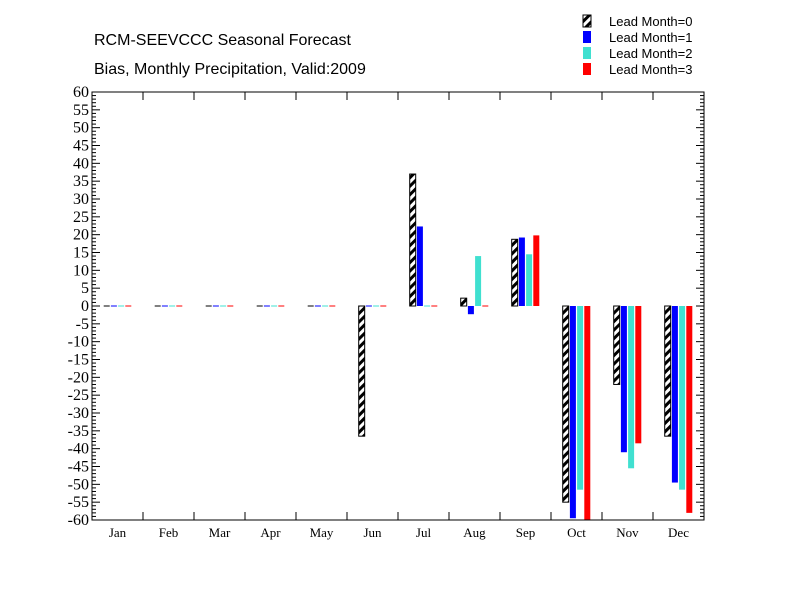  What do you see at coordinates (270, 532) in the screenshot?
I see `x-tick-label: Apr` at bounding box center [270, 532].